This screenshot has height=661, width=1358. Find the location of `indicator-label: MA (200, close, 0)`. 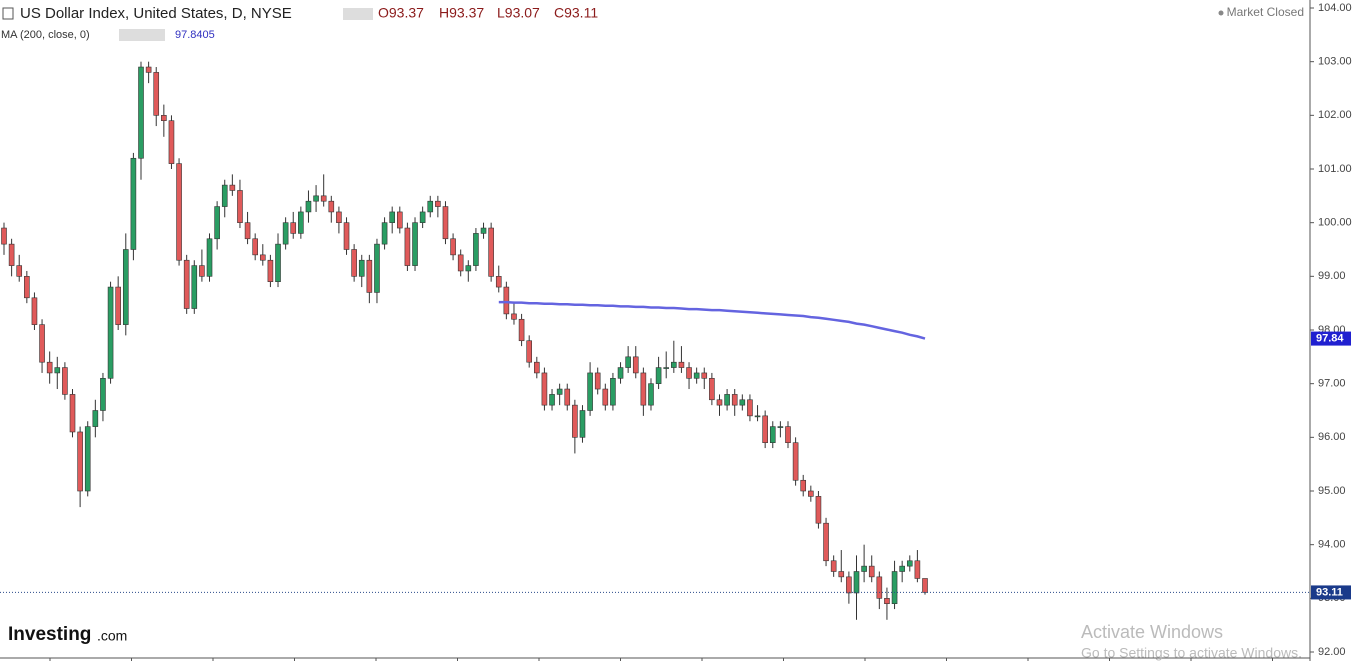

indicator-label: MA (200, close, 0) is located at coordinates (45, 35).